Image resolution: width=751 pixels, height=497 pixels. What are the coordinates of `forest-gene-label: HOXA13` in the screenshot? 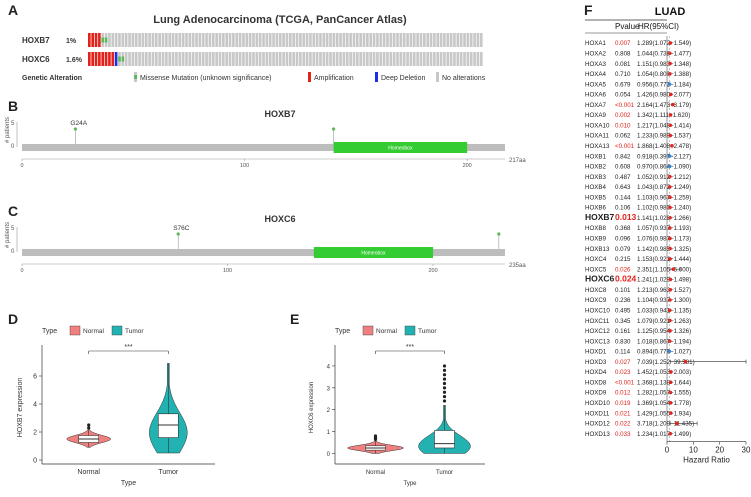 It's located at (597, 146).